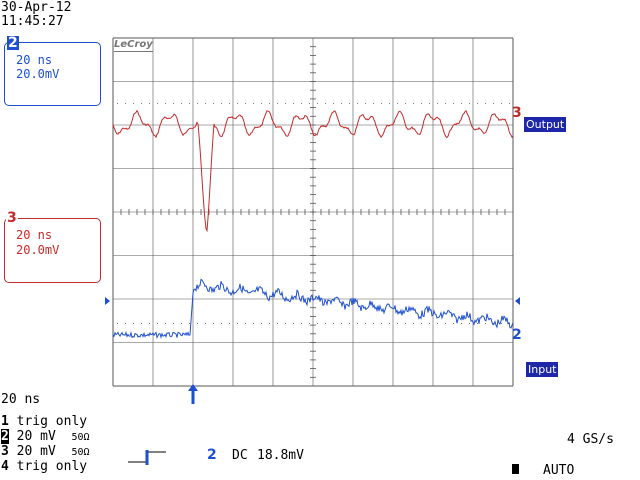  Describe the element at coordinates (193, 394) in the screenshot. I see `trigger-position-arrow-icon` at that location.